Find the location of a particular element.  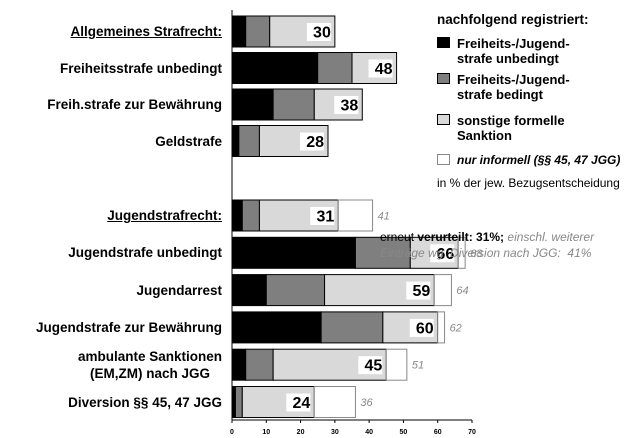

category-label: Jugendstrafrecht: is located at coordinates (111, 215).